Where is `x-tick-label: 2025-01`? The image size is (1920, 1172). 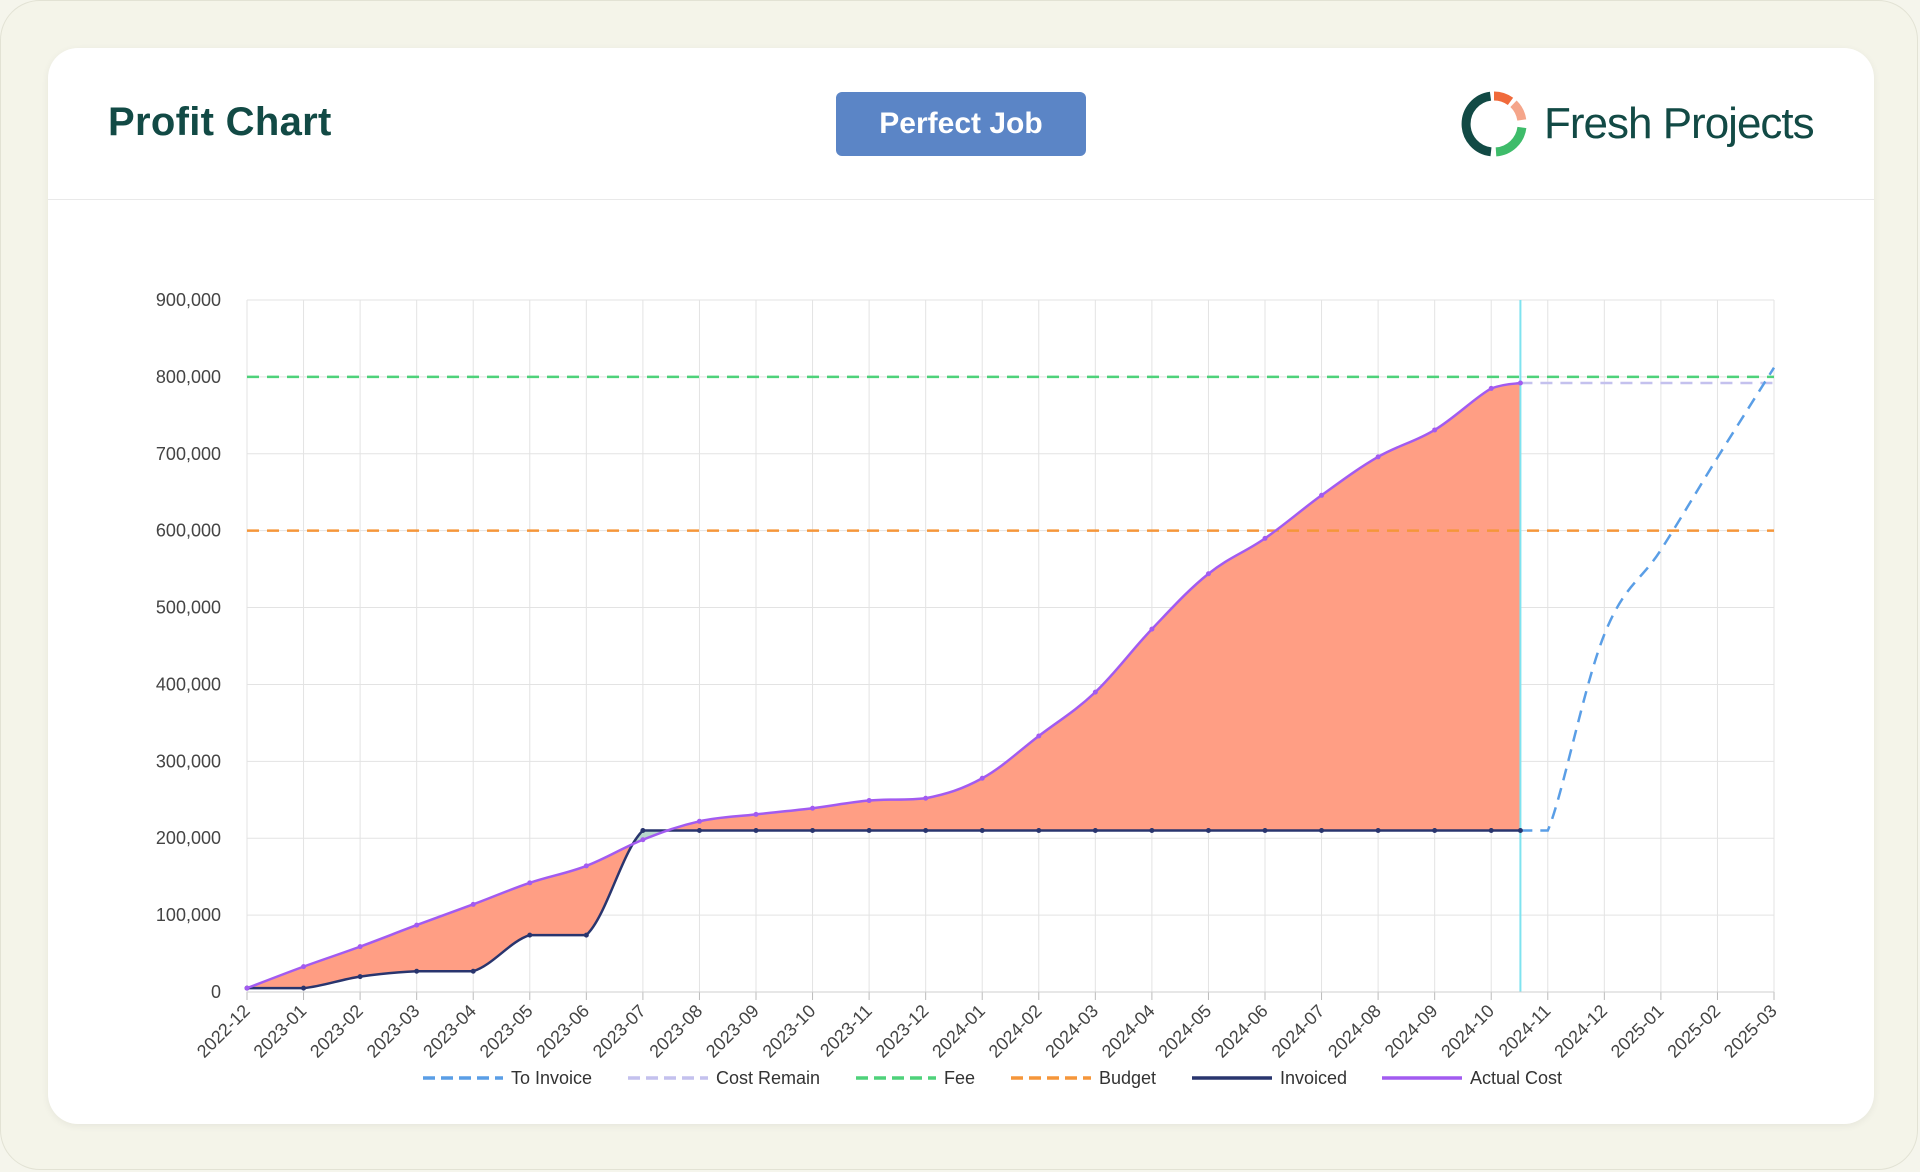
x-tick-label: 2025-01 is located at coordinates (1637, 1031).